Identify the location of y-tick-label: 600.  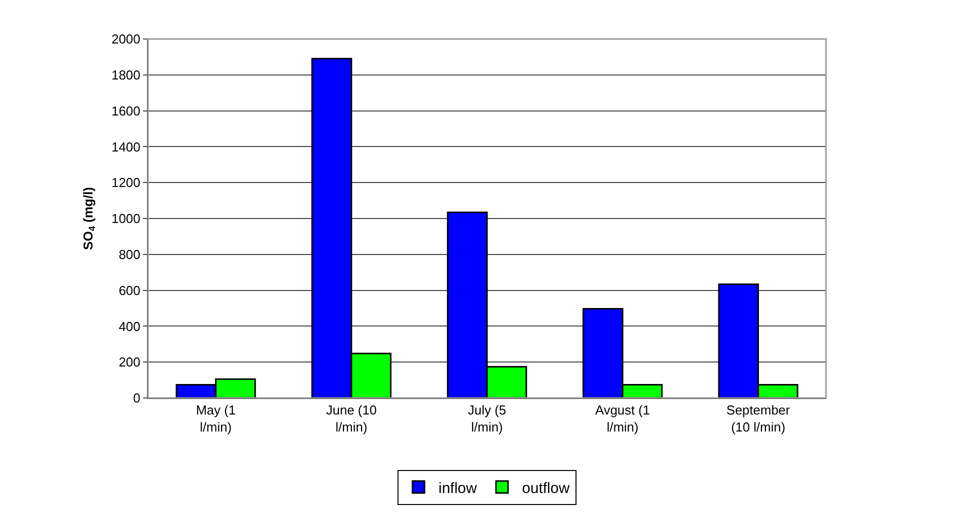
(129, 290).